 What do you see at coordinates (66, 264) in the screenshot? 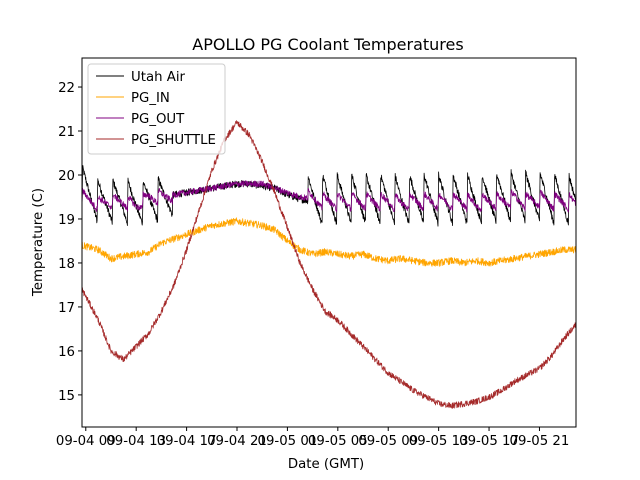
I see `y-tick-label: 18` at bounding box center [66, 264].